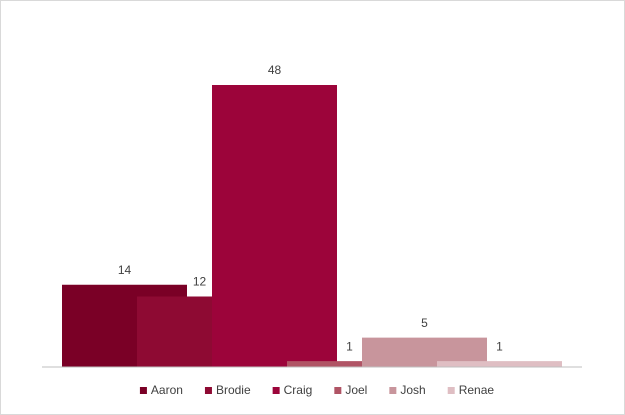  I want to click on data-label: 12, so click(200, 282).